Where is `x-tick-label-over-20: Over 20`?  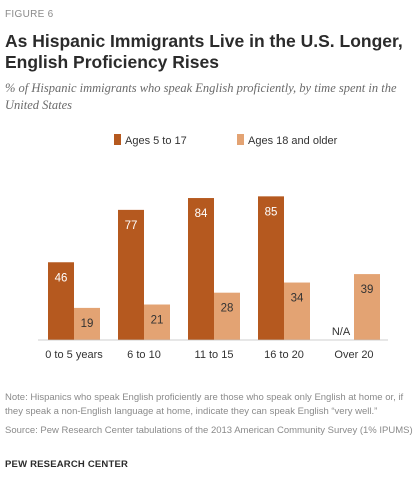 x-tick-label-over-20: Over 20 is located at coordinates (353, 355).